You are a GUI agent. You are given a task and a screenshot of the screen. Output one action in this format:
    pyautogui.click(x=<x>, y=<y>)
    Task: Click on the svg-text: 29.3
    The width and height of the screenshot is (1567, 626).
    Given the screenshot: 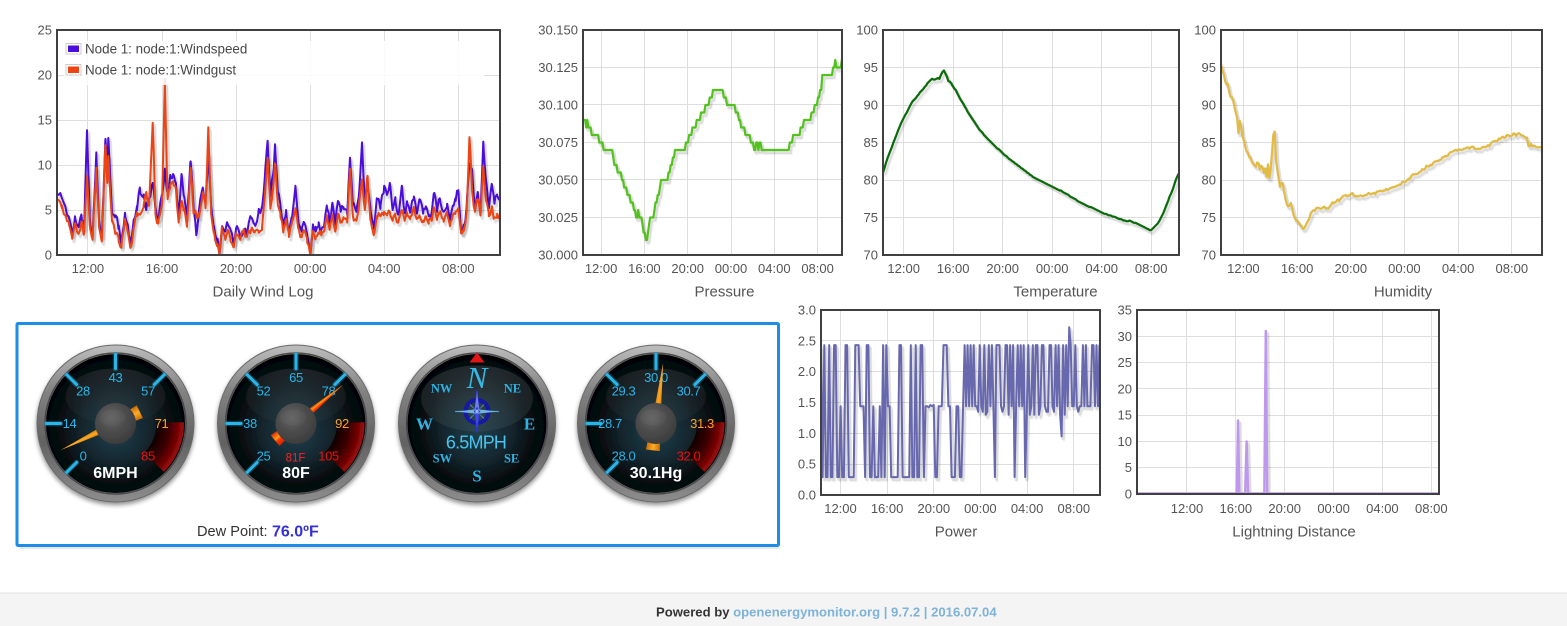 What is the action you would take?
    pyautogui.click(x=624, y=391)
    